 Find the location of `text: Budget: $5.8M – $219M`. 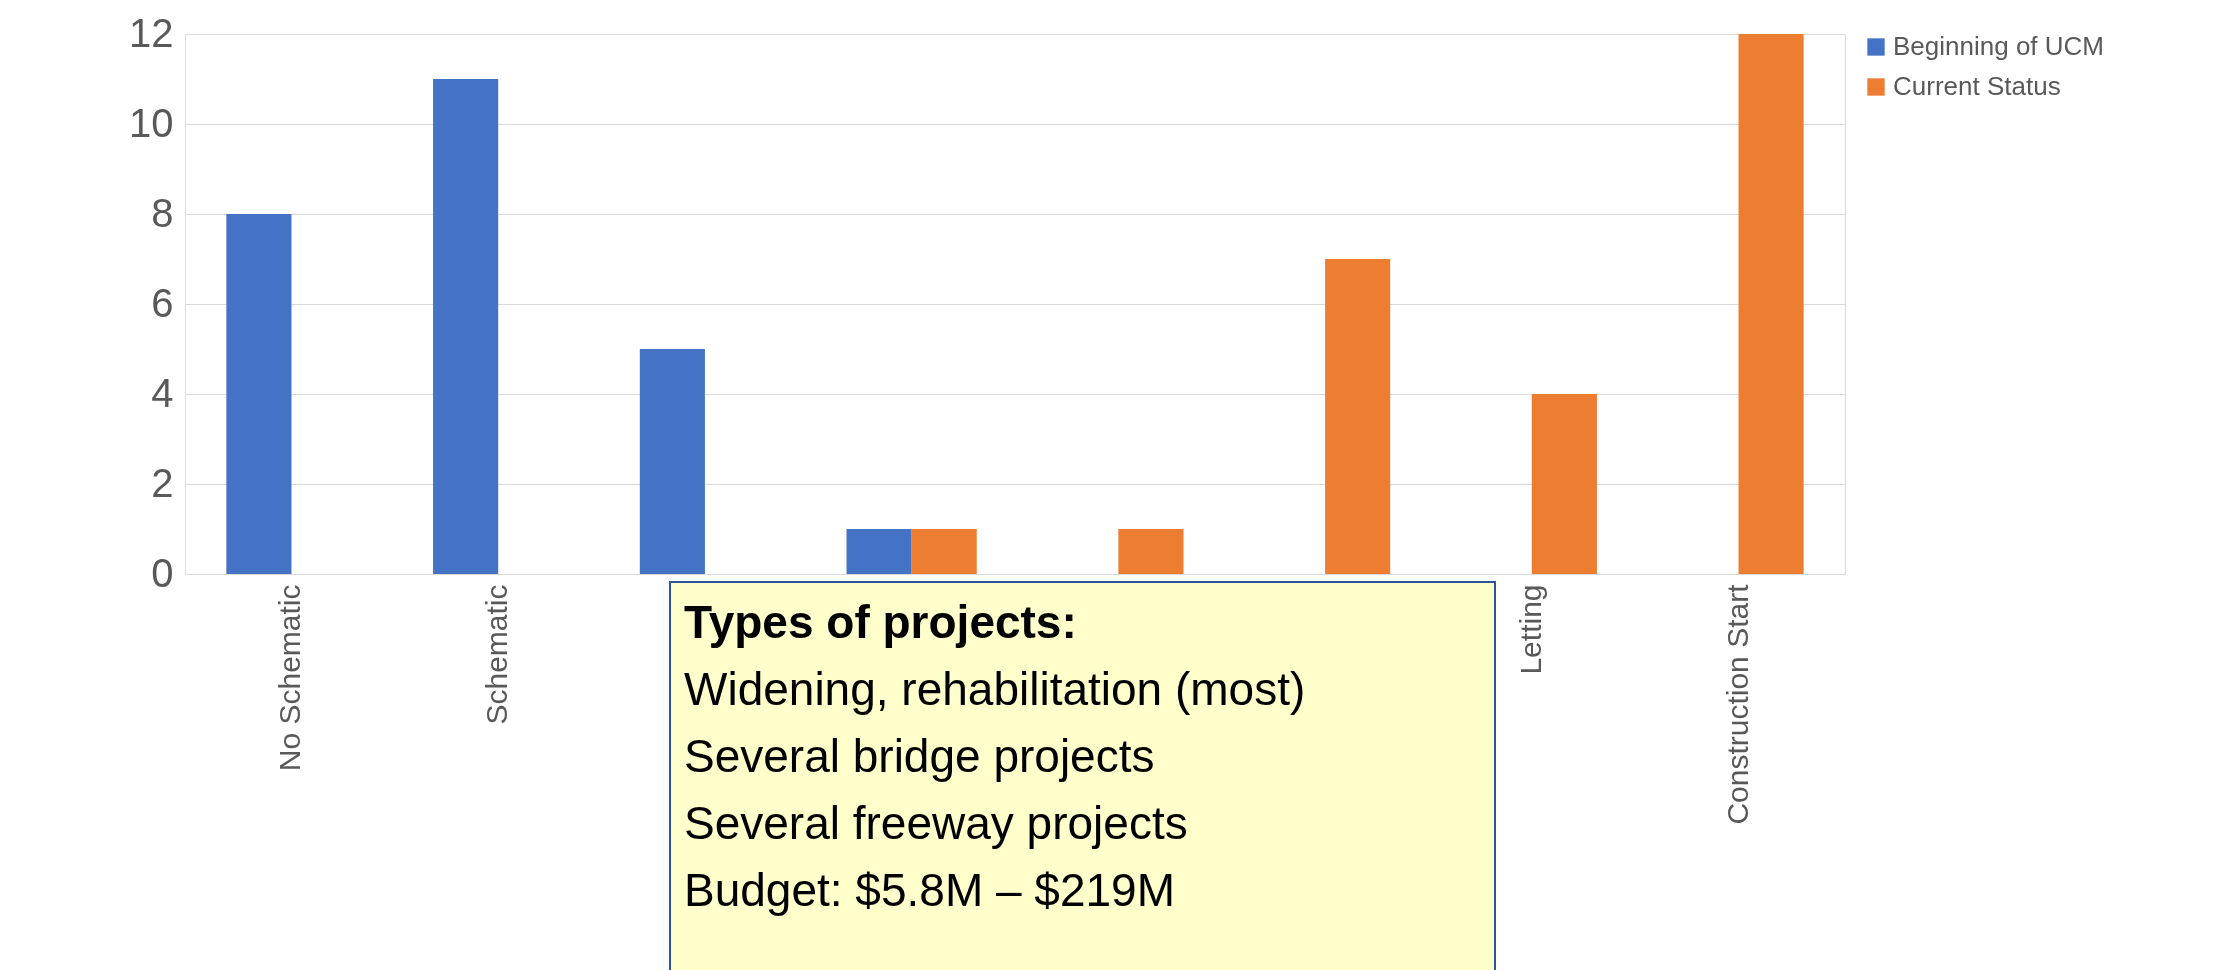

text: Budget: $5.8M – $219M is located at coordinates (929, 890).